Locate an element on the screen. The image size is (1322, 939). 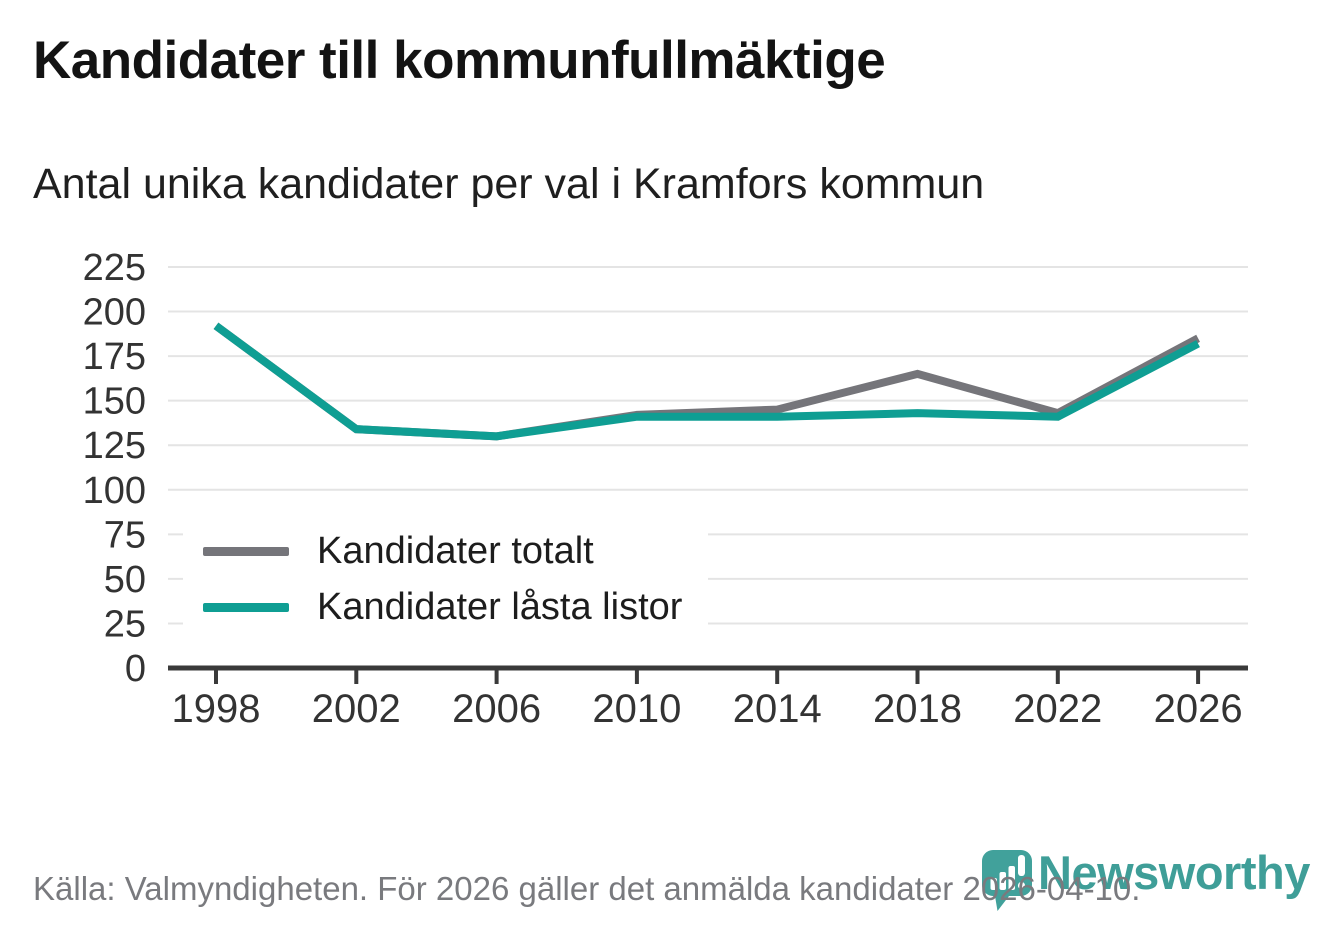
x-axis-tick-label: 2006 is located at coordinates (496, 709).